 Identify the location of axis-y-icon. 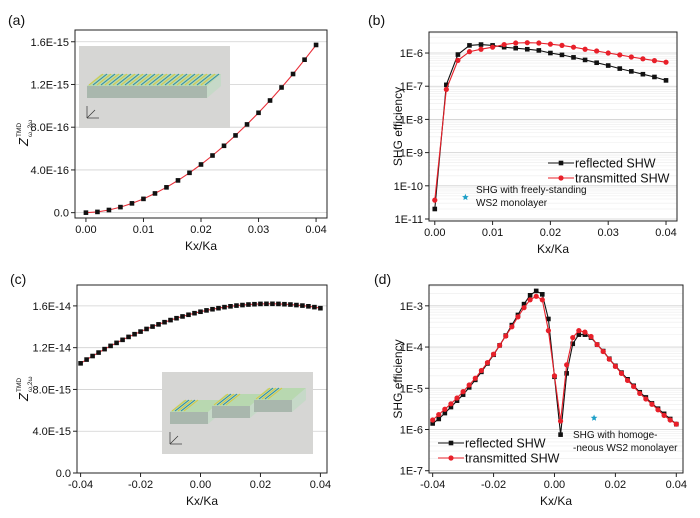
(91, 114).